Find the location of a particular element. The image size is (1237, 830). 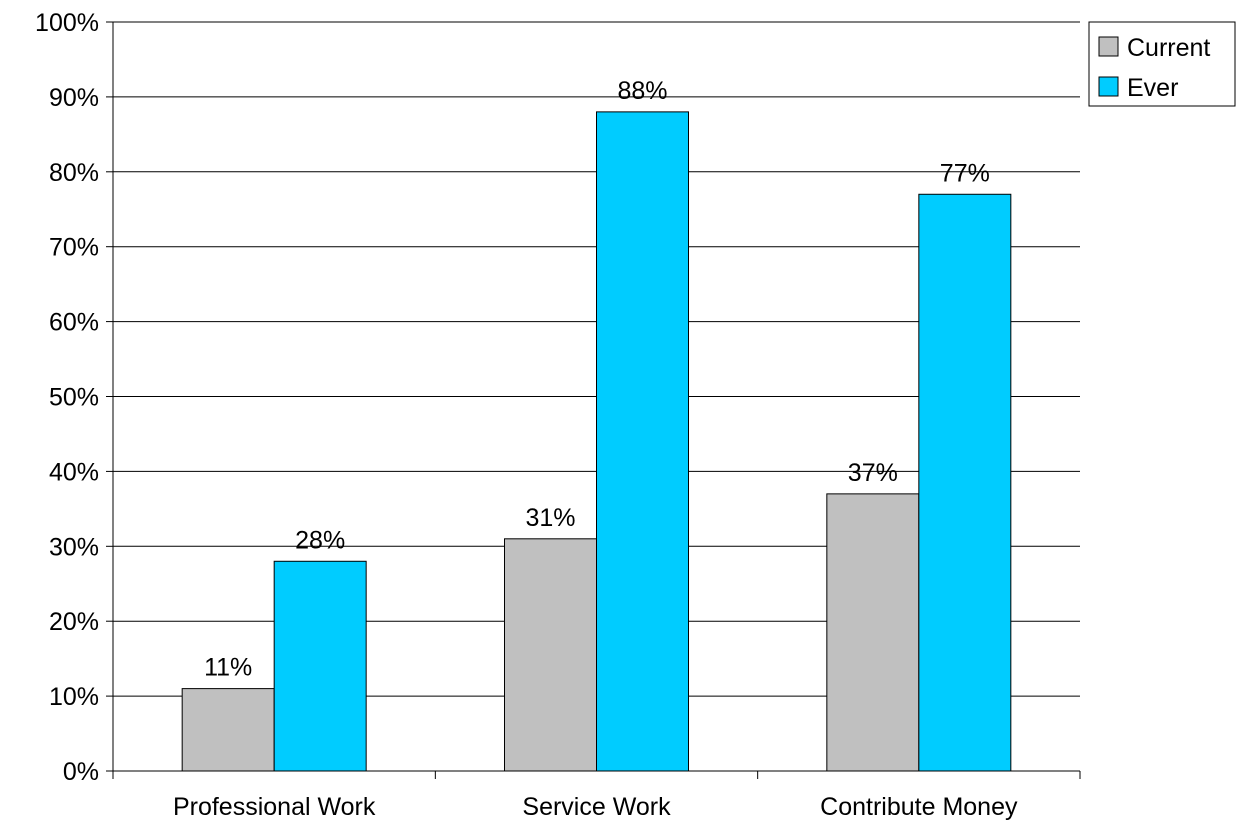

y-tick-label: 30% is located at coordinates (74, 547).